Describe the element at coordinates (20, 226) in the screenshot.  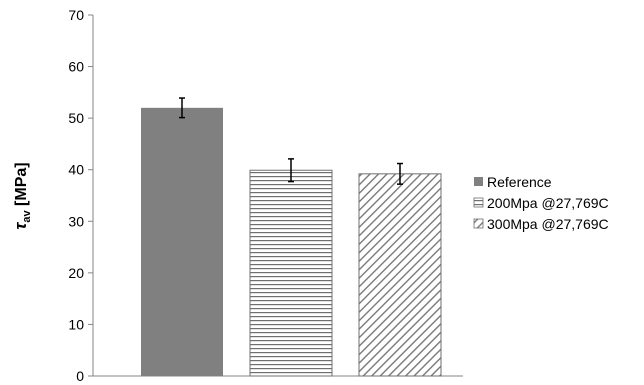
I see `y-axis-title-symbol: τ` at that location.